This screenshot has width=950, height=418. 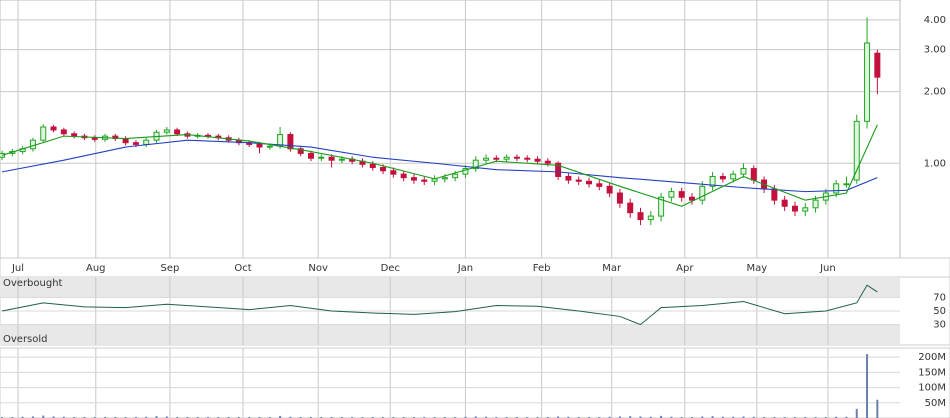 What do you see at coordinates (932, 372) in the screenshot?
I see `volume-tick-label: 150M` at bounding box center [932, 372].